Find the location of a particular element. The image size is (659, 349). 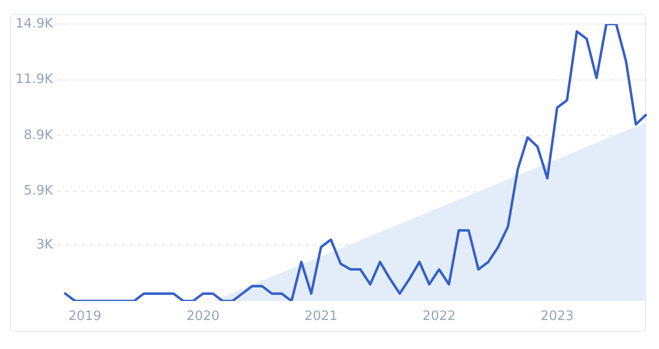

y-tick-label: 14.9K is located at coordinates (35, 24).